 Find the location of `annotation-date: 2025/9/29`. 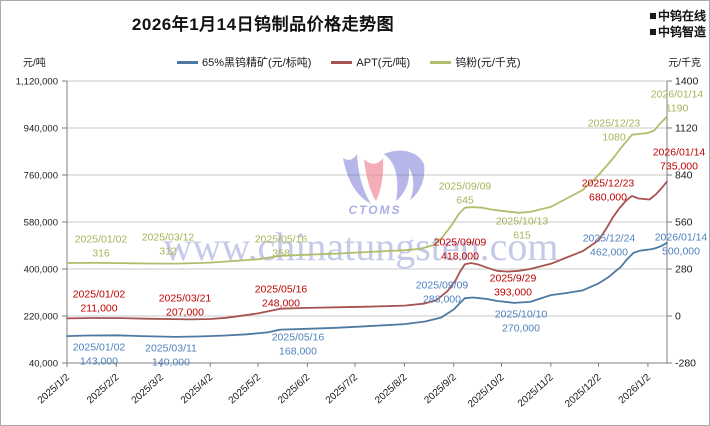

annotation-date: 2025/9/29 is located at coordinates (513, 279).